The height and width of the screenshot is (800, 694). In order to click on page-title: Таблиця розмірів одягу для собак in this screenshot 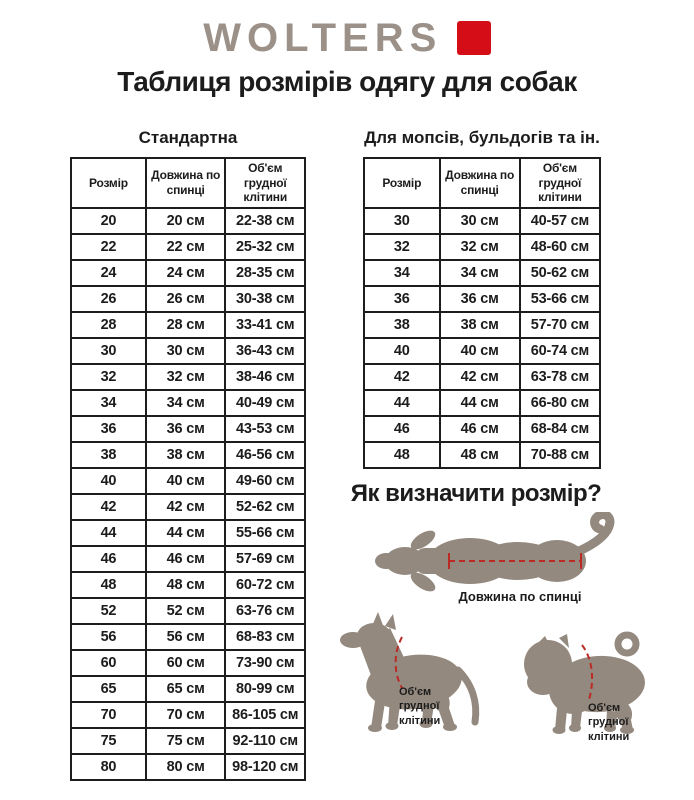, I will do `click(347, 81)`.